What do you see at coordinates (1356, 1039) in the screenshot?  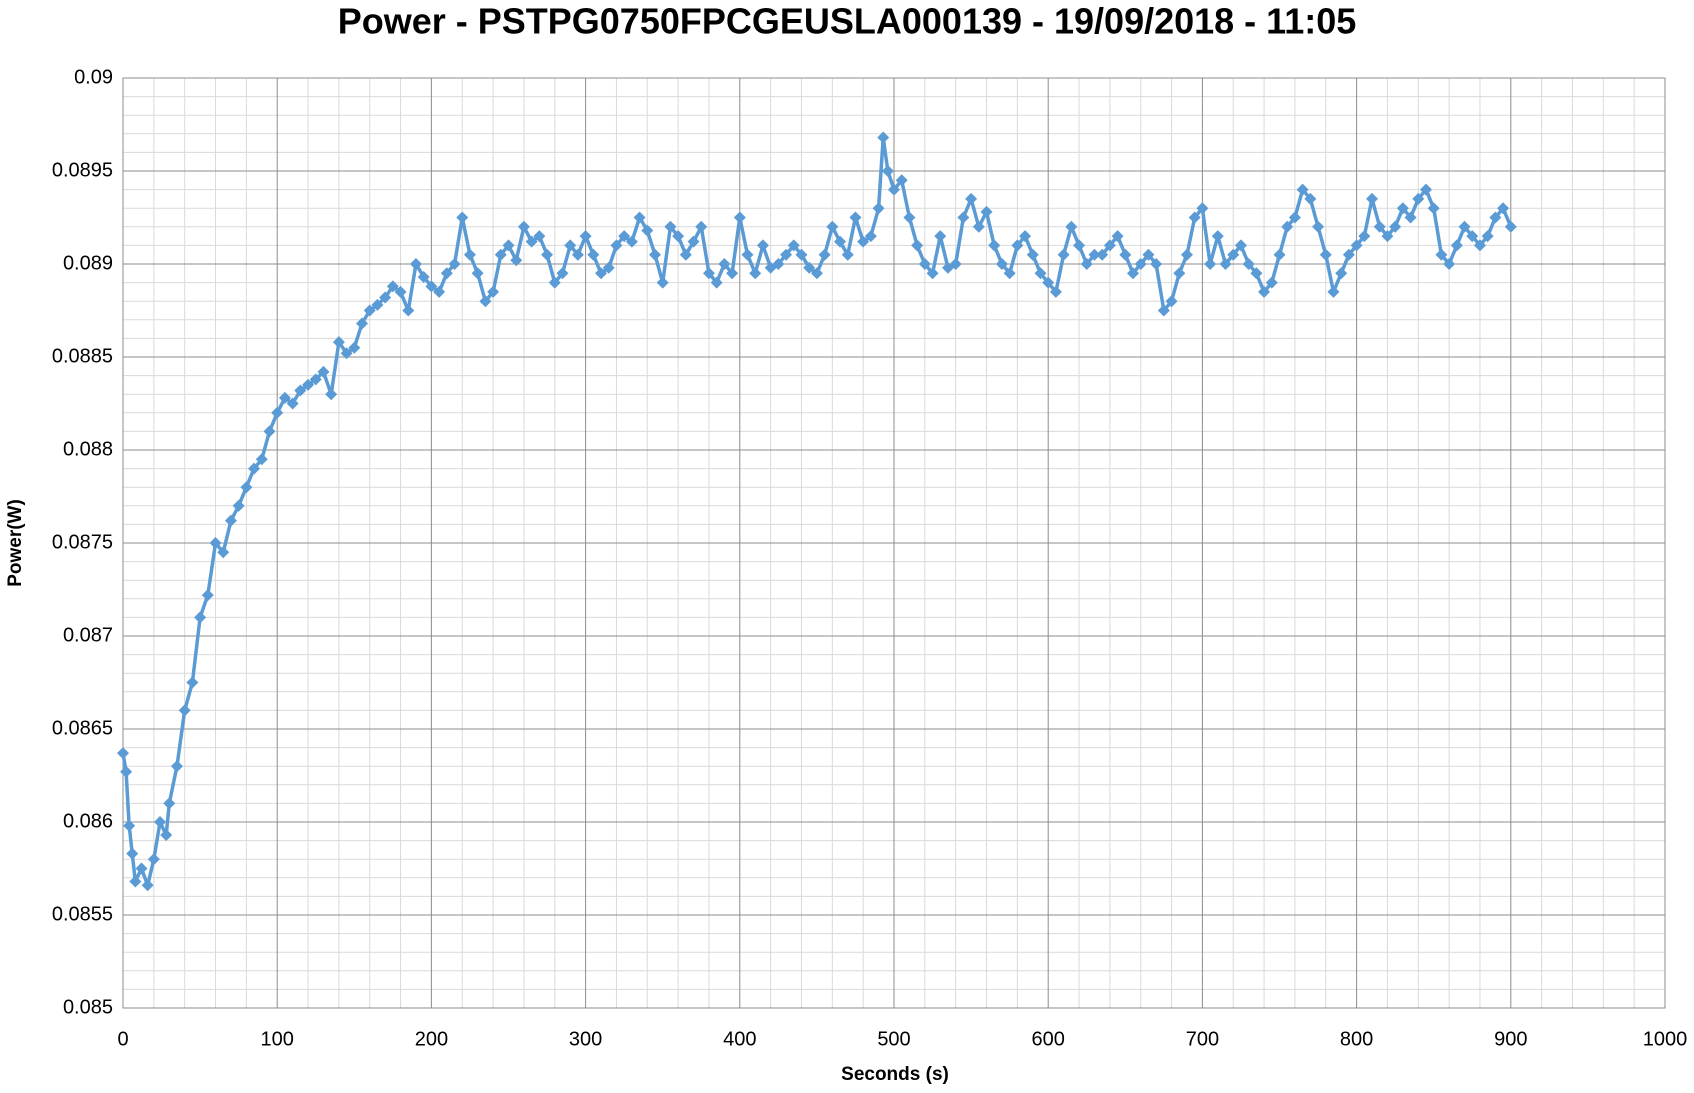 I see `x-tick-label: 800` at bounding box center [1356, 1039].